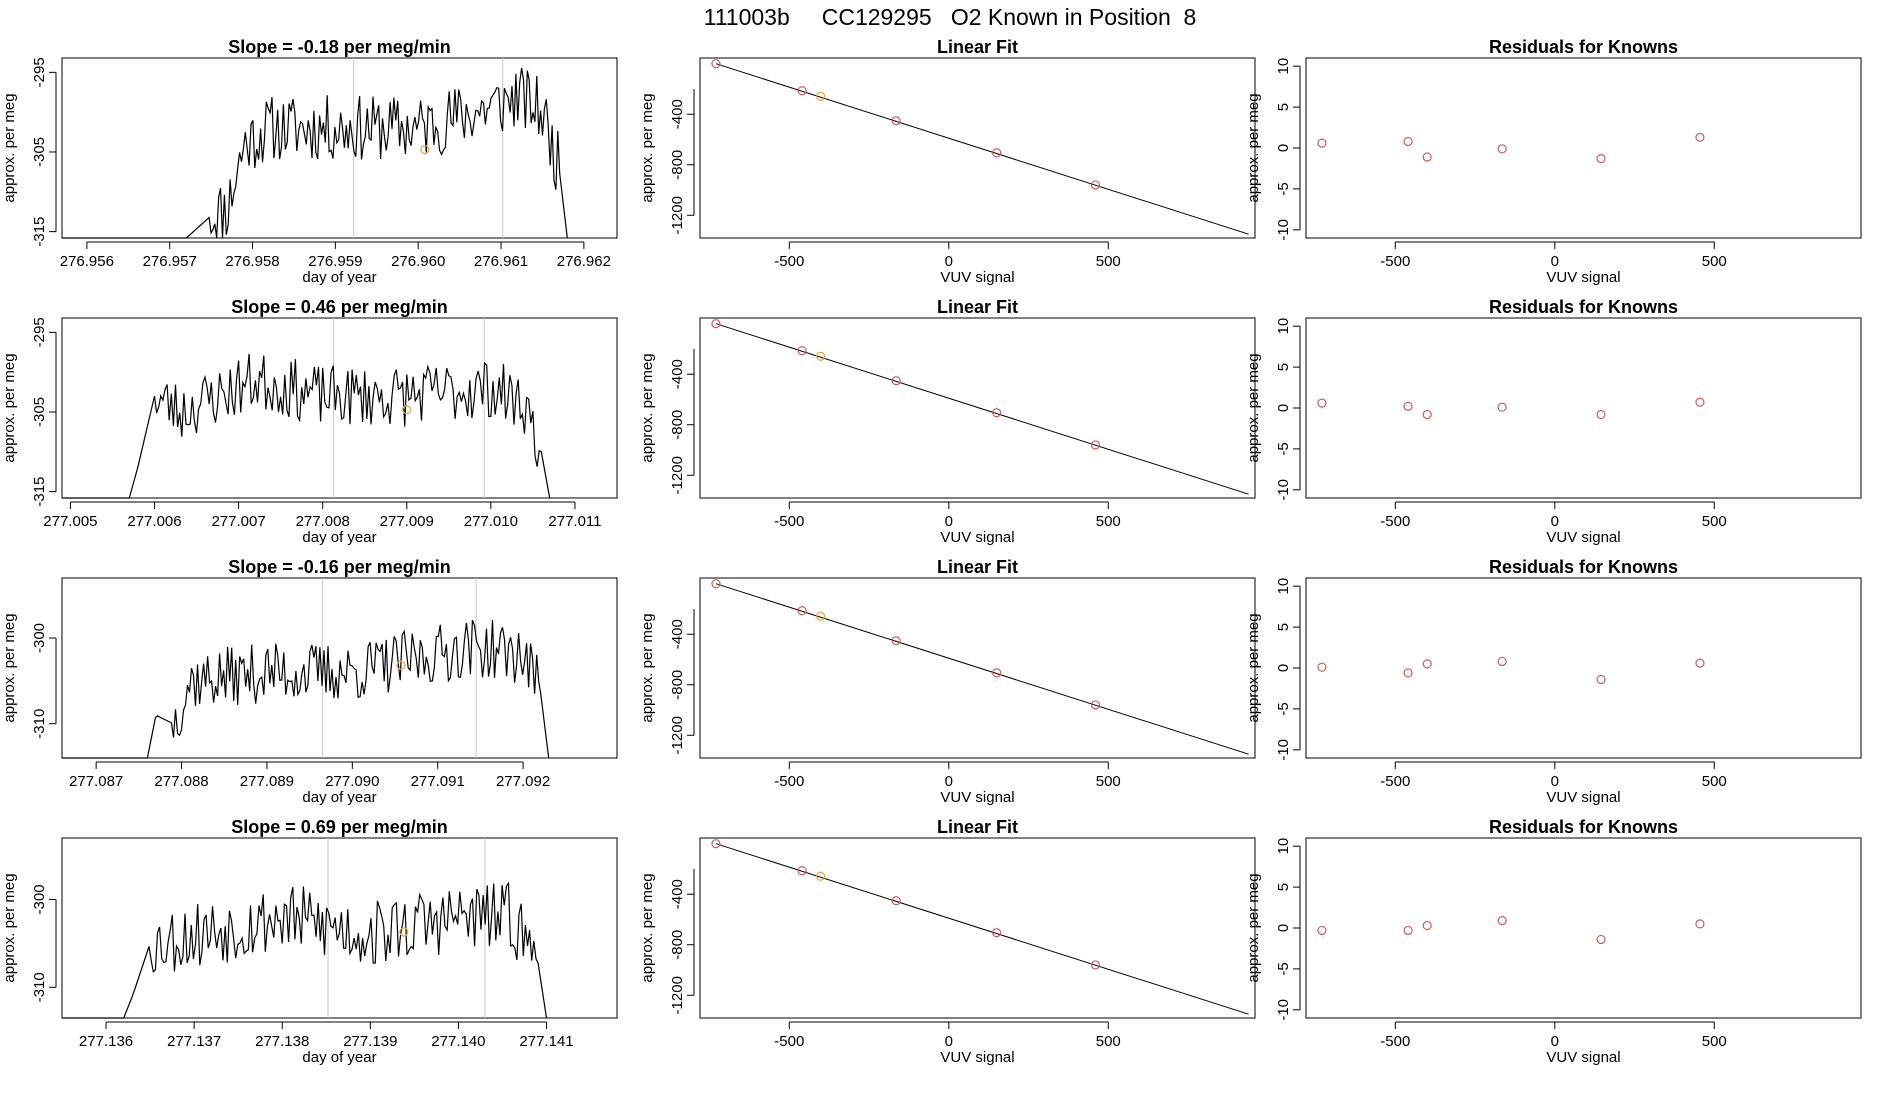  What do you see at coordinates (677, 945) in the screenshot?
I see `y-tick-label: -800` at bounding box center [677, 945].